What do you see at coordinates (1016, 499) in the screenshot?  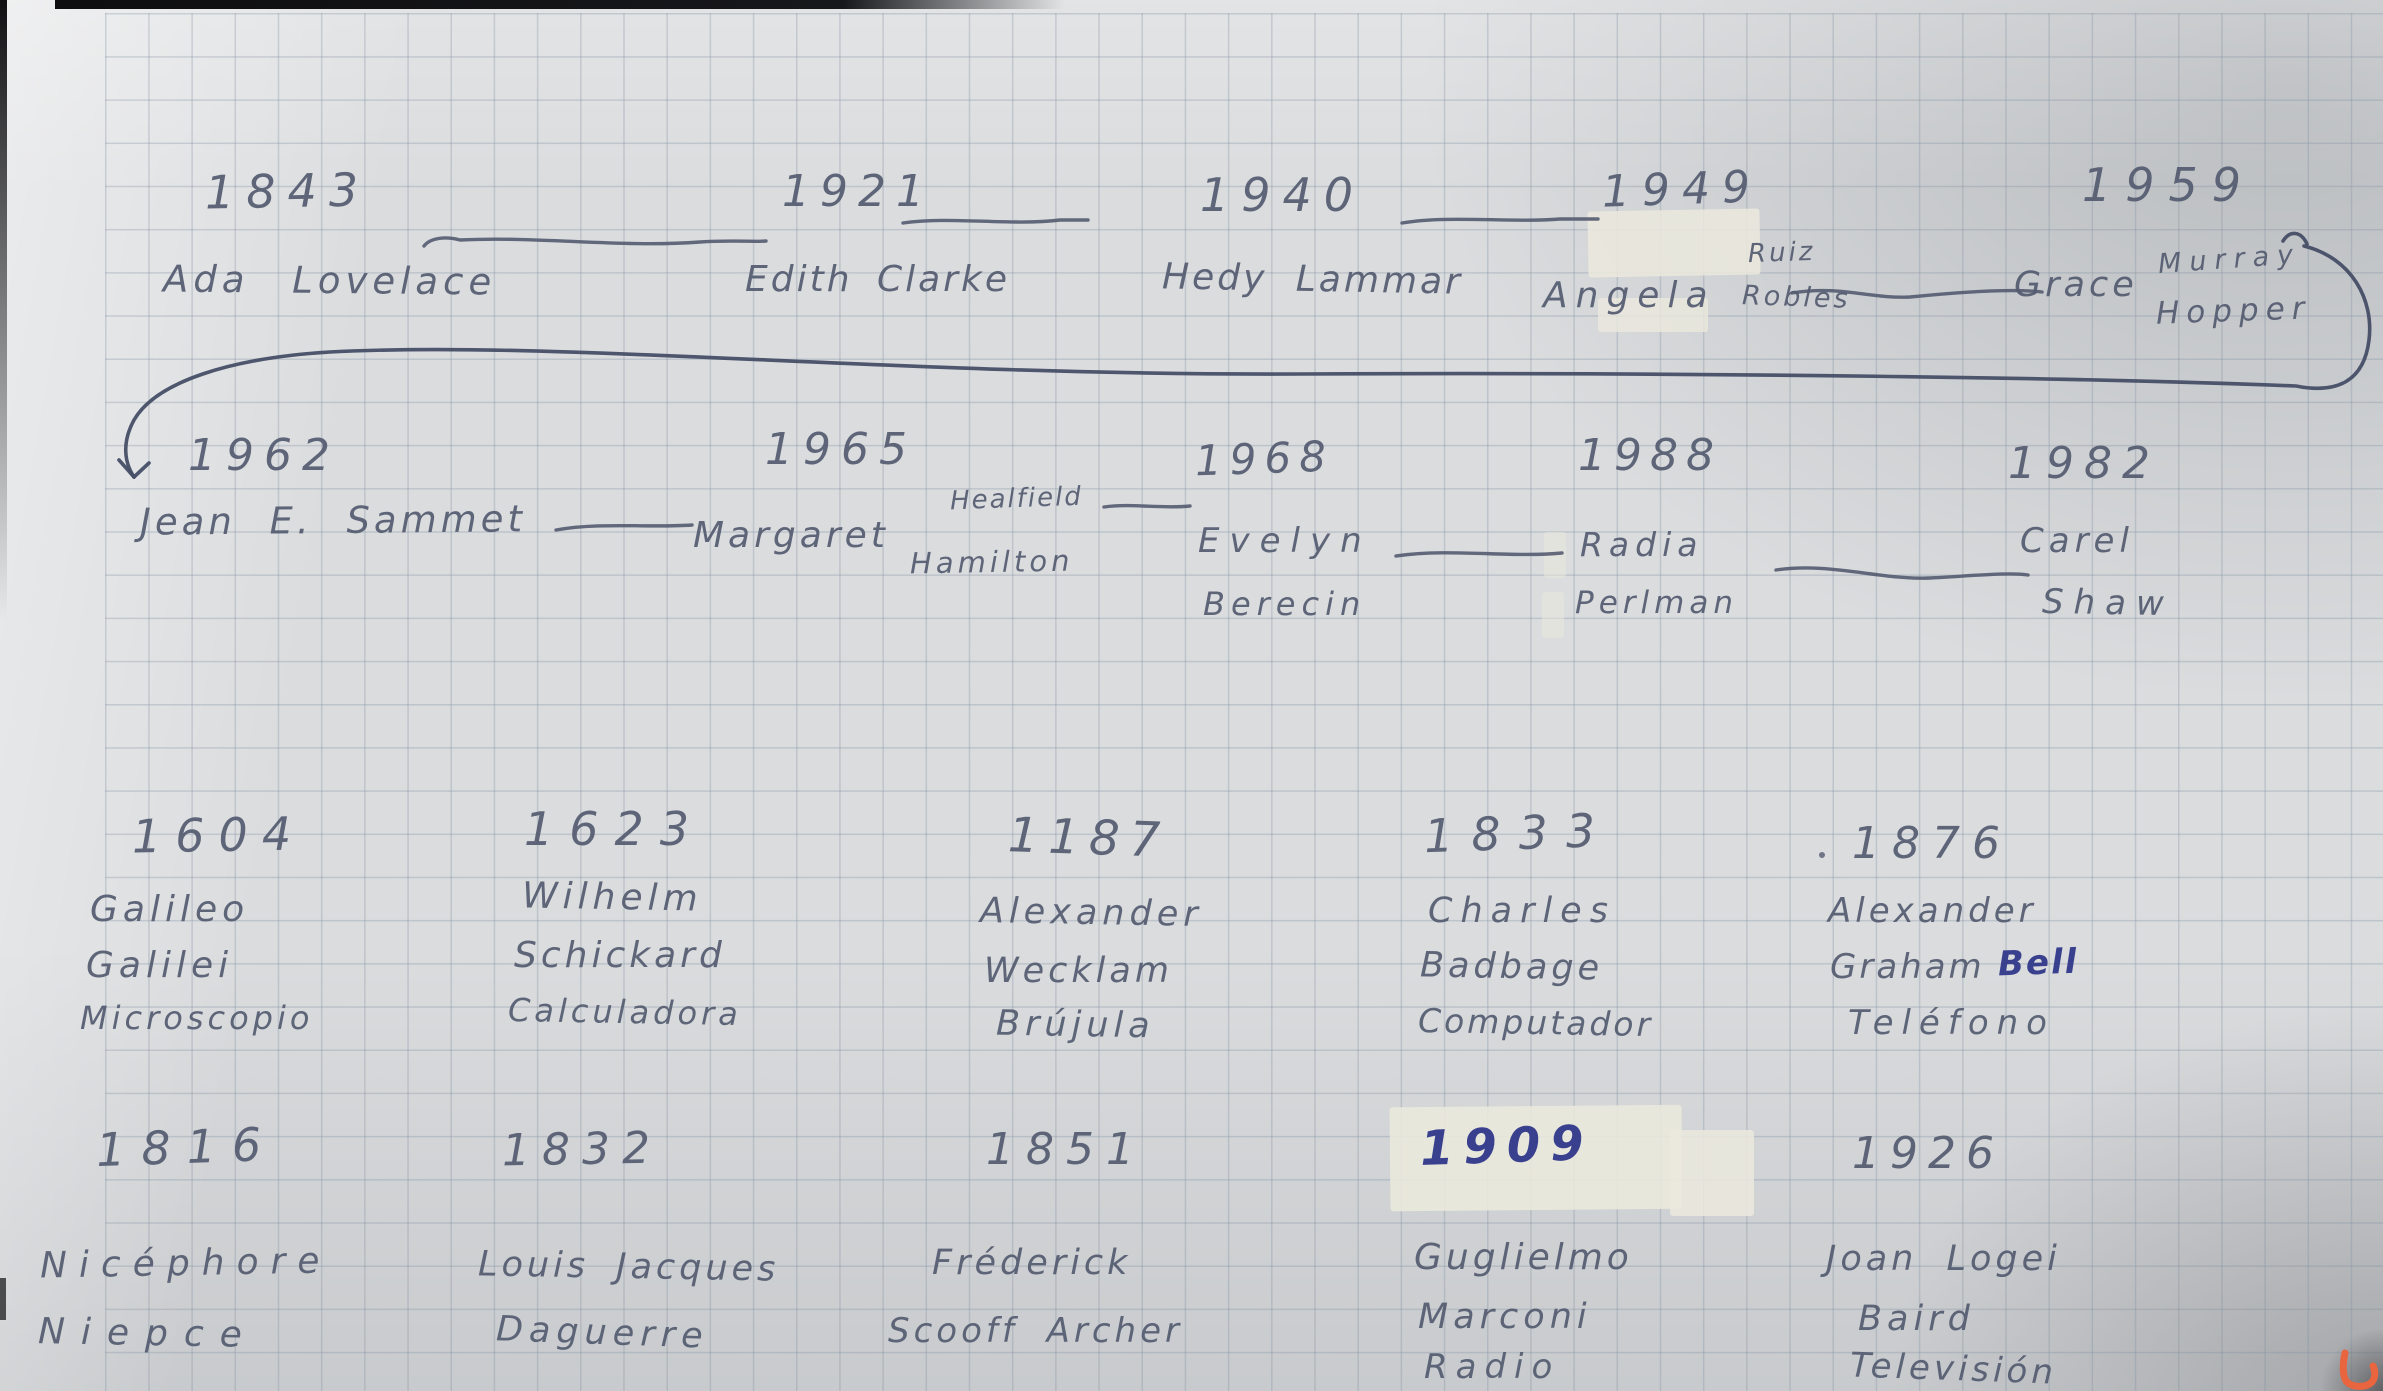 I see `name-healfield: Healfield` at bounding box center [1016, 499].